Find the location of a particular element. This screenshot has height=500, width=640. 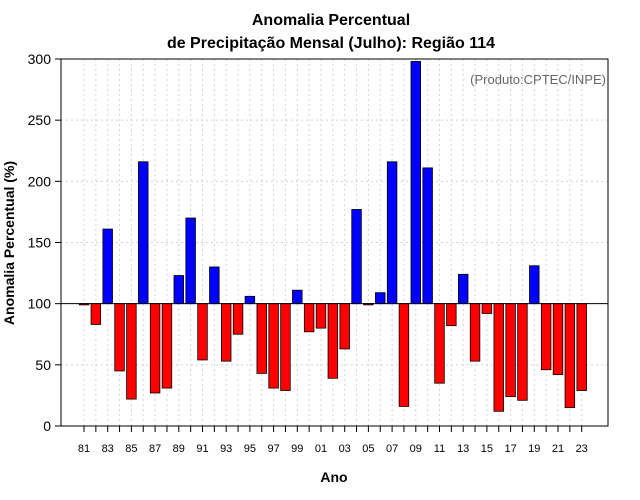

chart-title-line-1: Anomalia Percentual is located at coordinates (331, 20).